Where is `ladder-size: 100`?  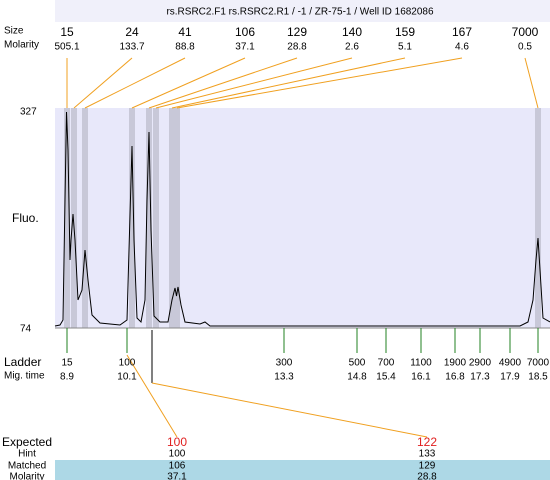 ladder-size: 100 is located at coordinates (127, 363).